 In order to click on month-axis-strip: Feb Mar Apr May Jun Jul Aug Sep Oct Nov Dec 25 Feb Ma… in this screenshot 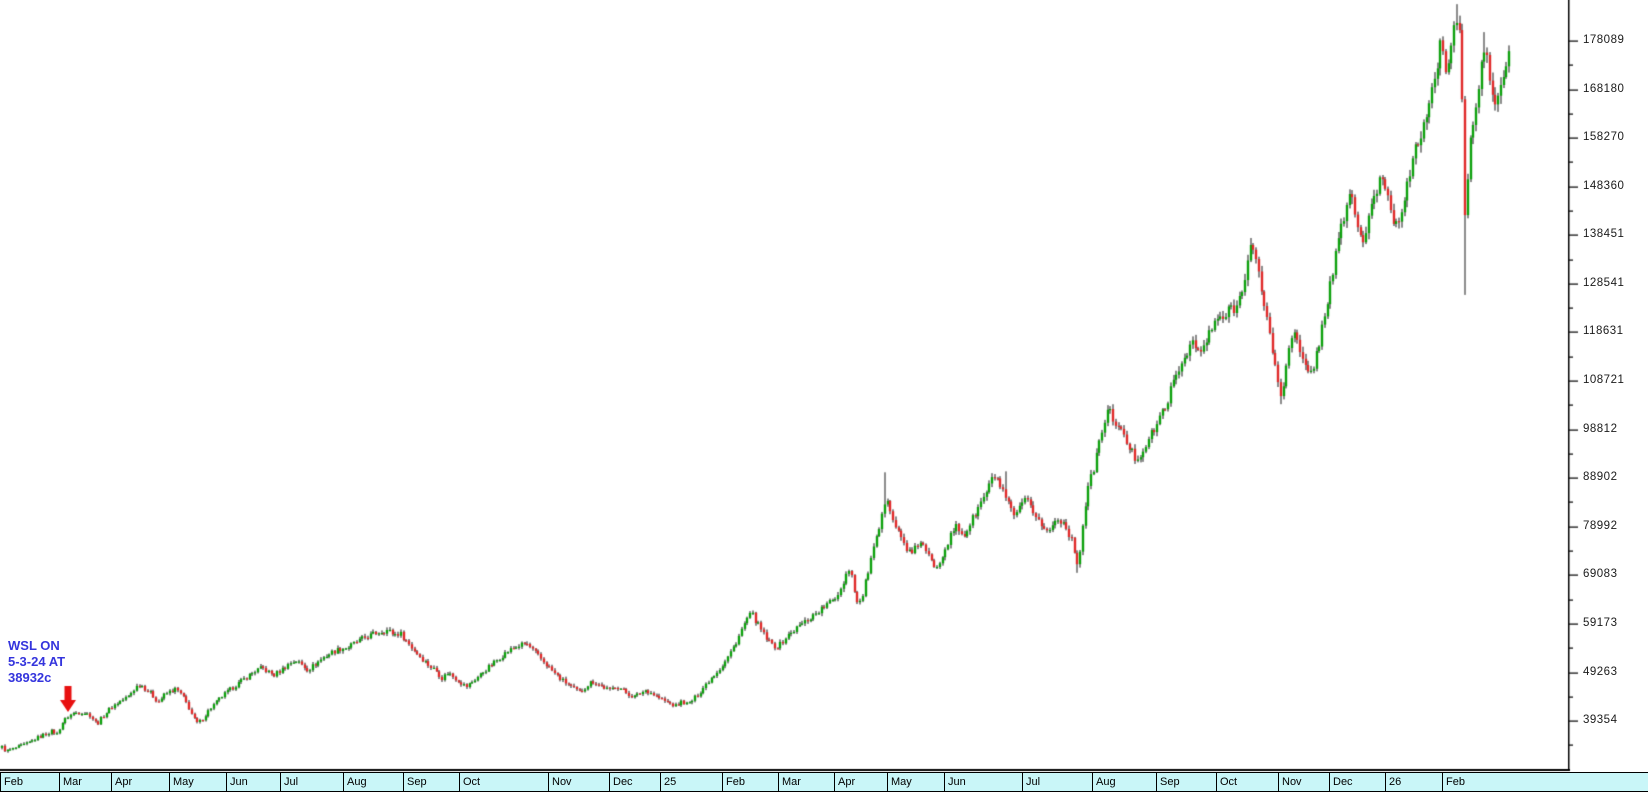, I will do `click(824, 782)`.